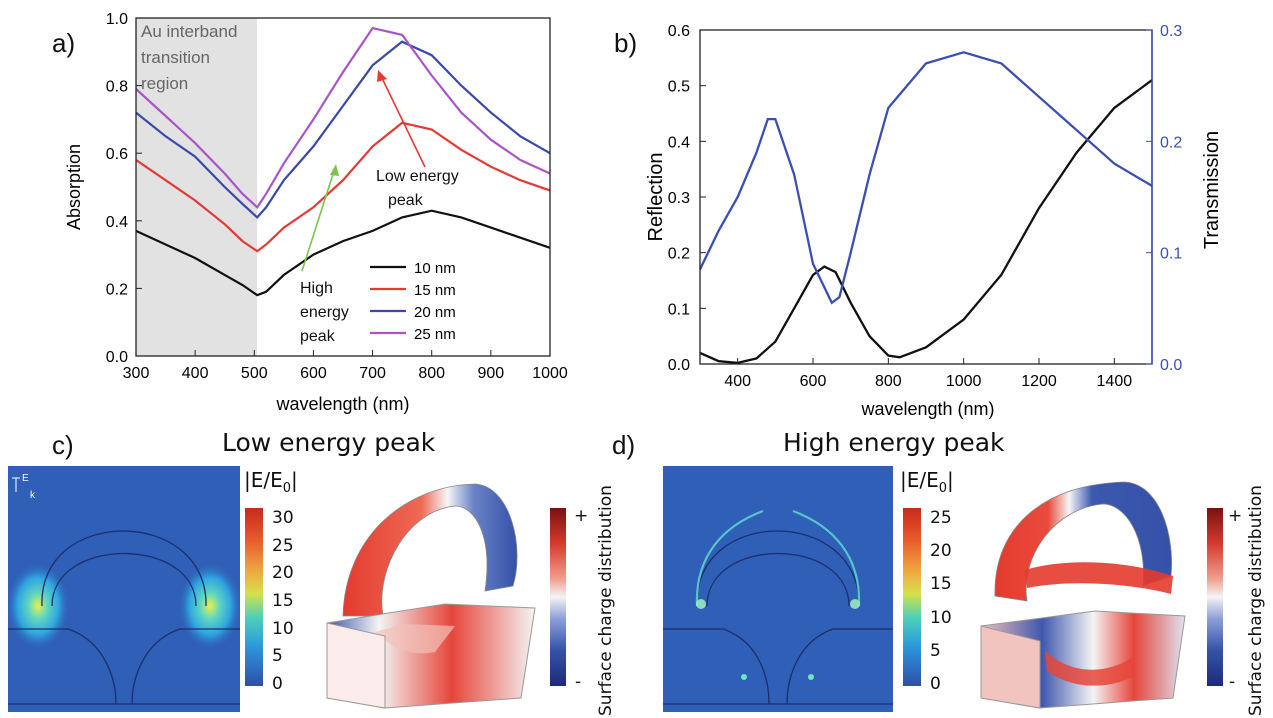 The width and height of the screenshot is (1273, 718). What do you see at coordinates (334, 170) in the screenshot?
I see `high-energy-arrowhead` at bounding box center [334, 170].